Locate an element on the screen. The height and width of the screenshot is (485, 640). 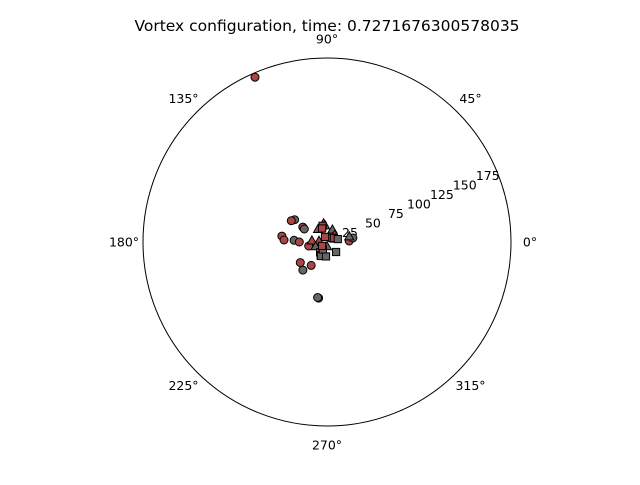
theta-tick-label: 90° is located at coordinates (327, 39).